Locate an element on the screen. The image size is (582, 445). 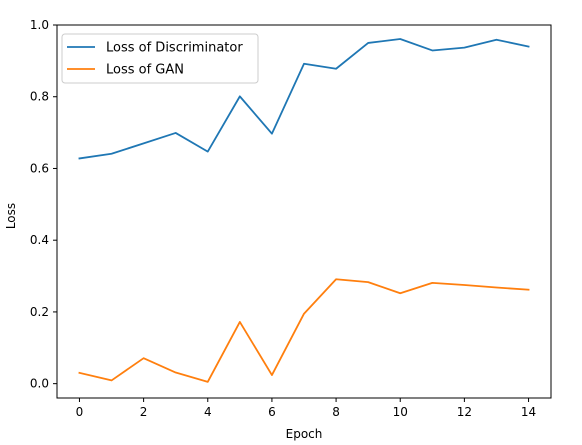
x-tick-label: 14 is located at coordinates (528, 412).